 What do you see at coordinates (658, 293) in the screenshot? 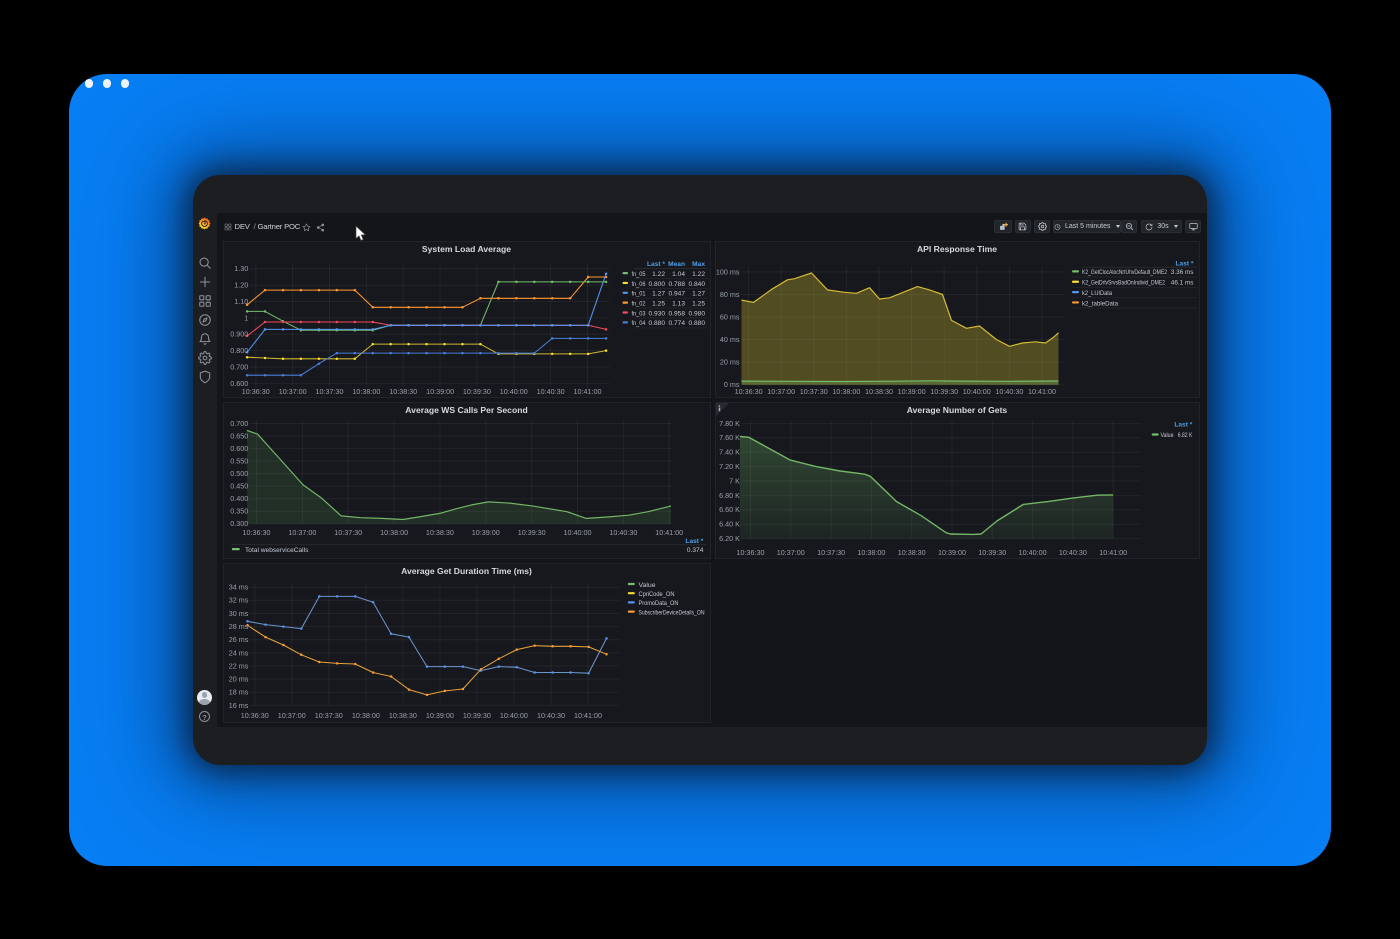
I see `svg-text: 1.27` at bounding box center [658, 293].